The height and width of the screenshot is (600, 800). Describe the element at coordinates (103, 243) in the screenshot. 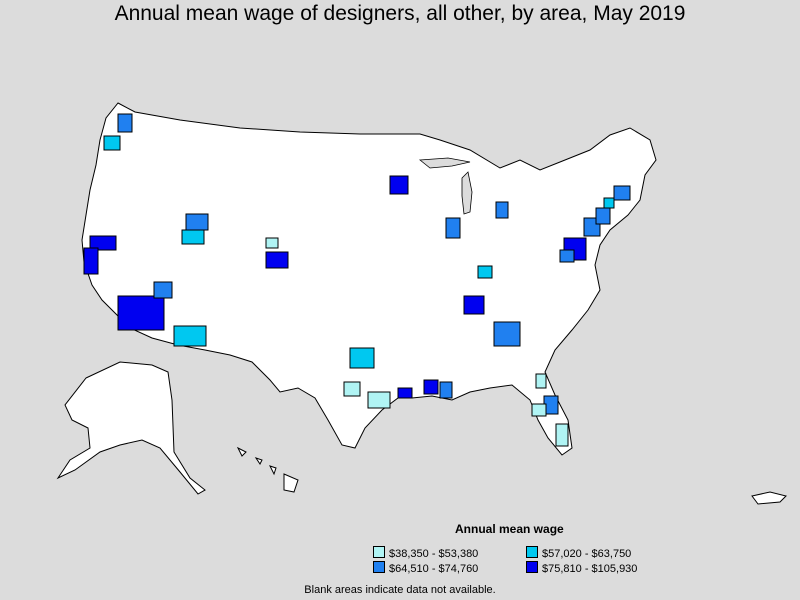

I see `area-sf` at that location.